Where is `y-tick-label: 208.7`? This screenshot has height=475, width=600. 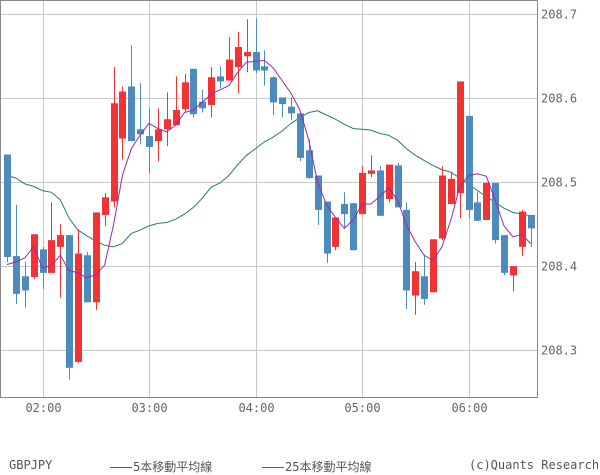
y-tick-label: 208.7 is located at coordinates (559, 15).